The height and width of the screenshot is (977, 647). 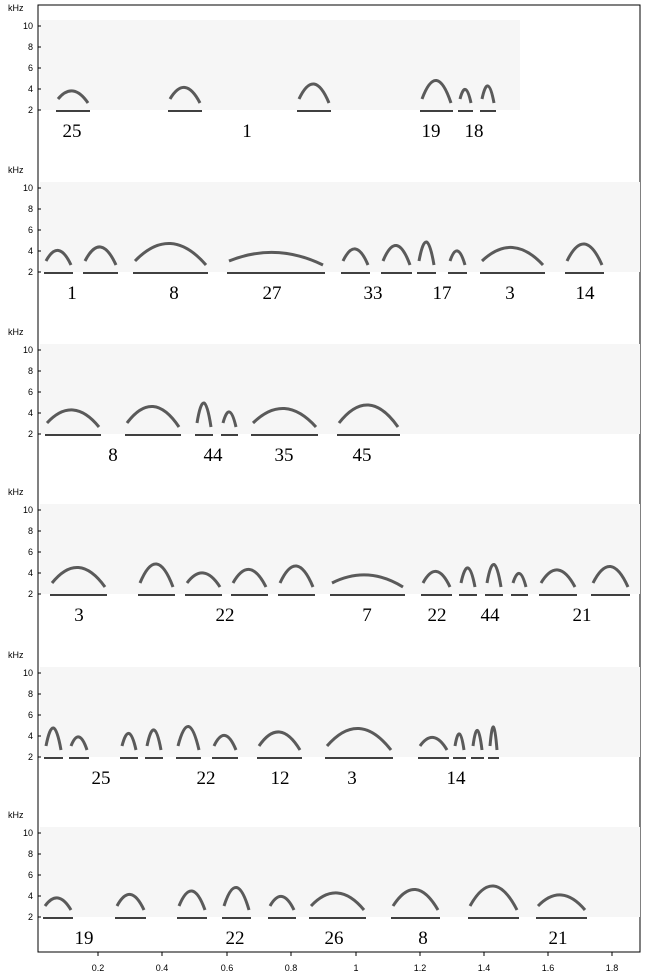 I want to click on x-tick-label: 1.8, so click(x=612, y=968).